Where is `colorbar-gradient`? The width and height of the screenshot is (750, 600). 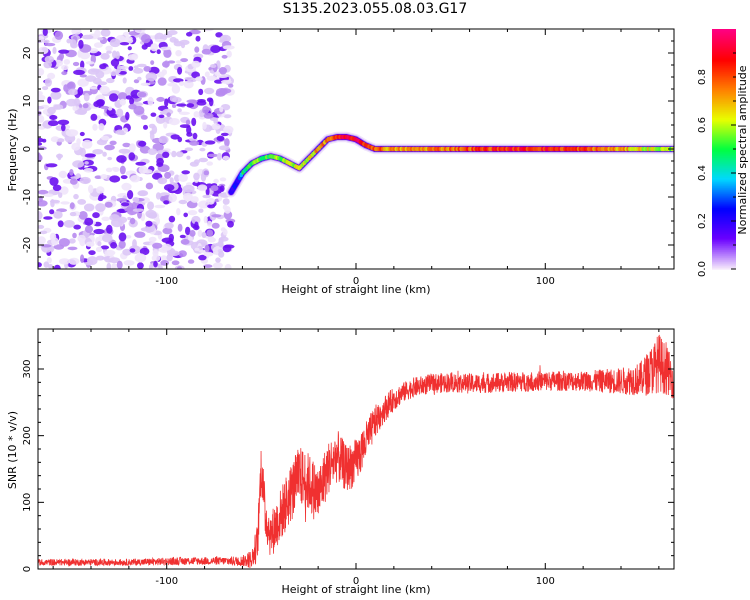 colorbar-gradient is located at coordinates (724, 149).